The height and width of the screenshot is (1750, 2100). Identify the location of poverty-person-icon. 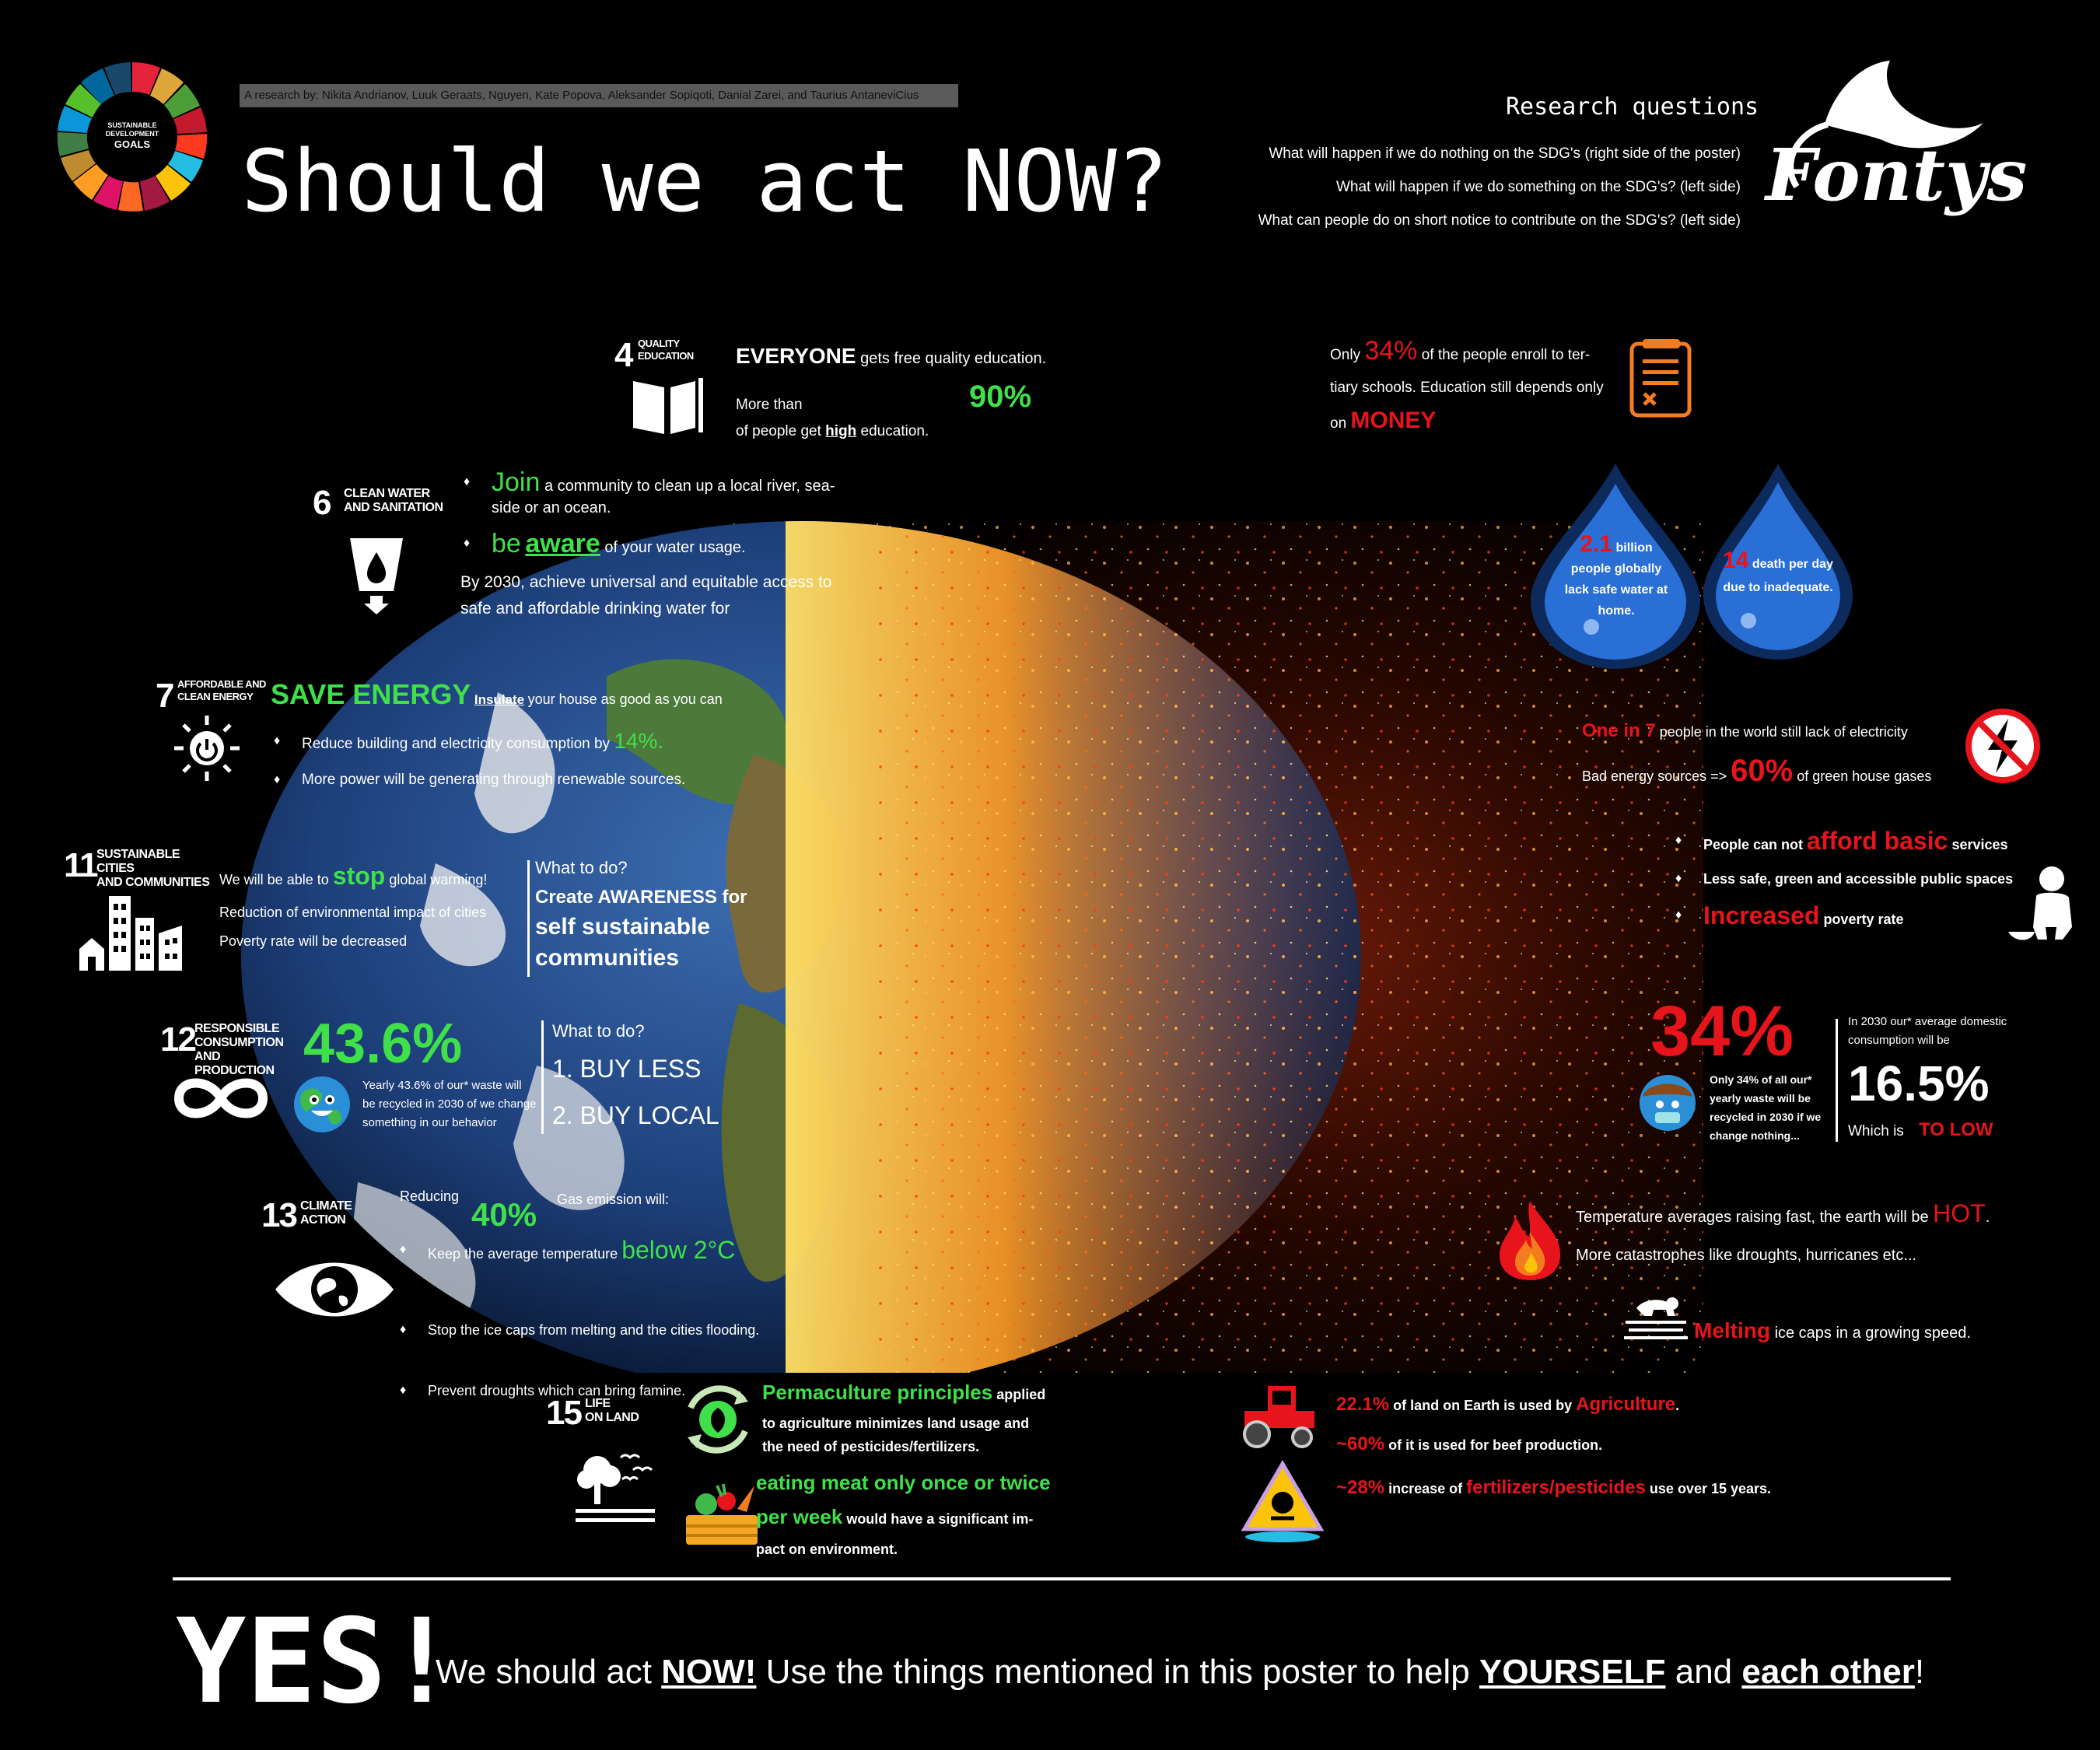
(2042, 906).